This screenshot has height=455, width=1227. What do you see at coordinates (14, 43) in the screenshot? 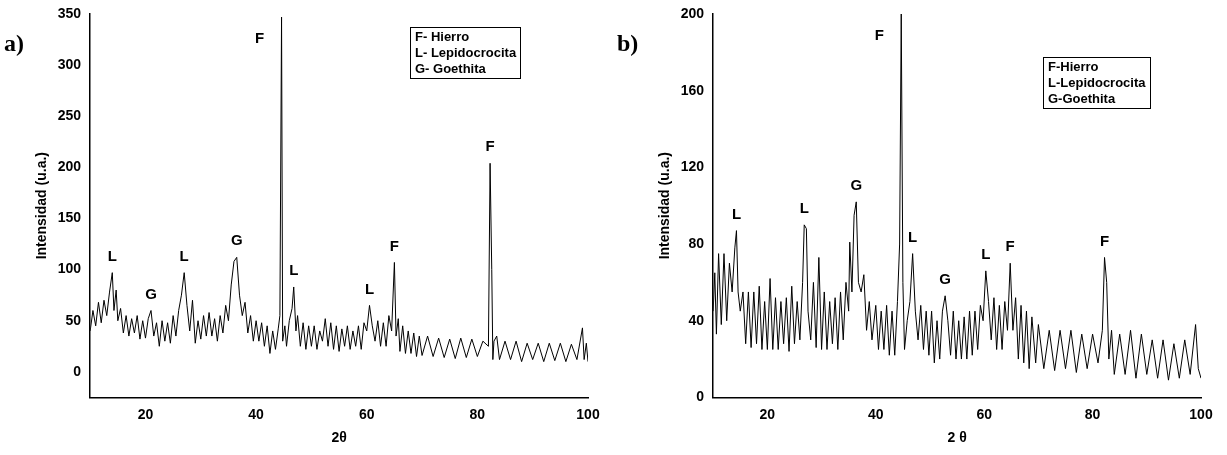
I see `text: a)` at bounding box center [14, 43].